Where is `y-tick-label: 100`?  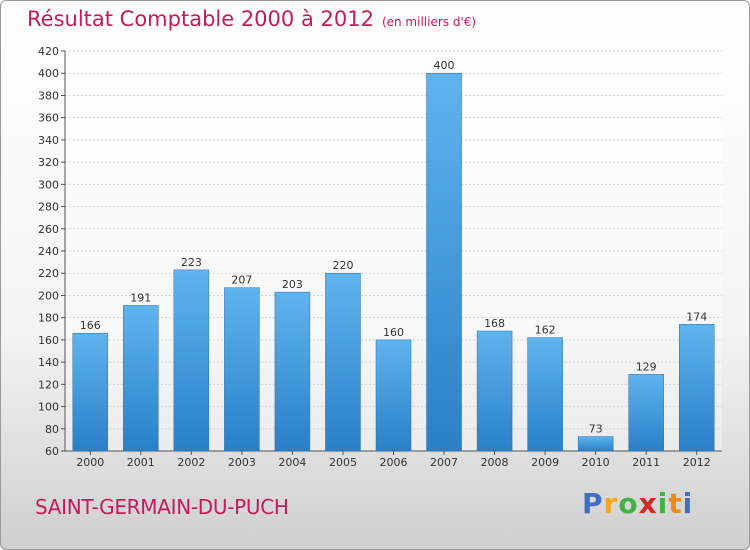
y-tick-label: 100 is located at coordinates (48, 407).